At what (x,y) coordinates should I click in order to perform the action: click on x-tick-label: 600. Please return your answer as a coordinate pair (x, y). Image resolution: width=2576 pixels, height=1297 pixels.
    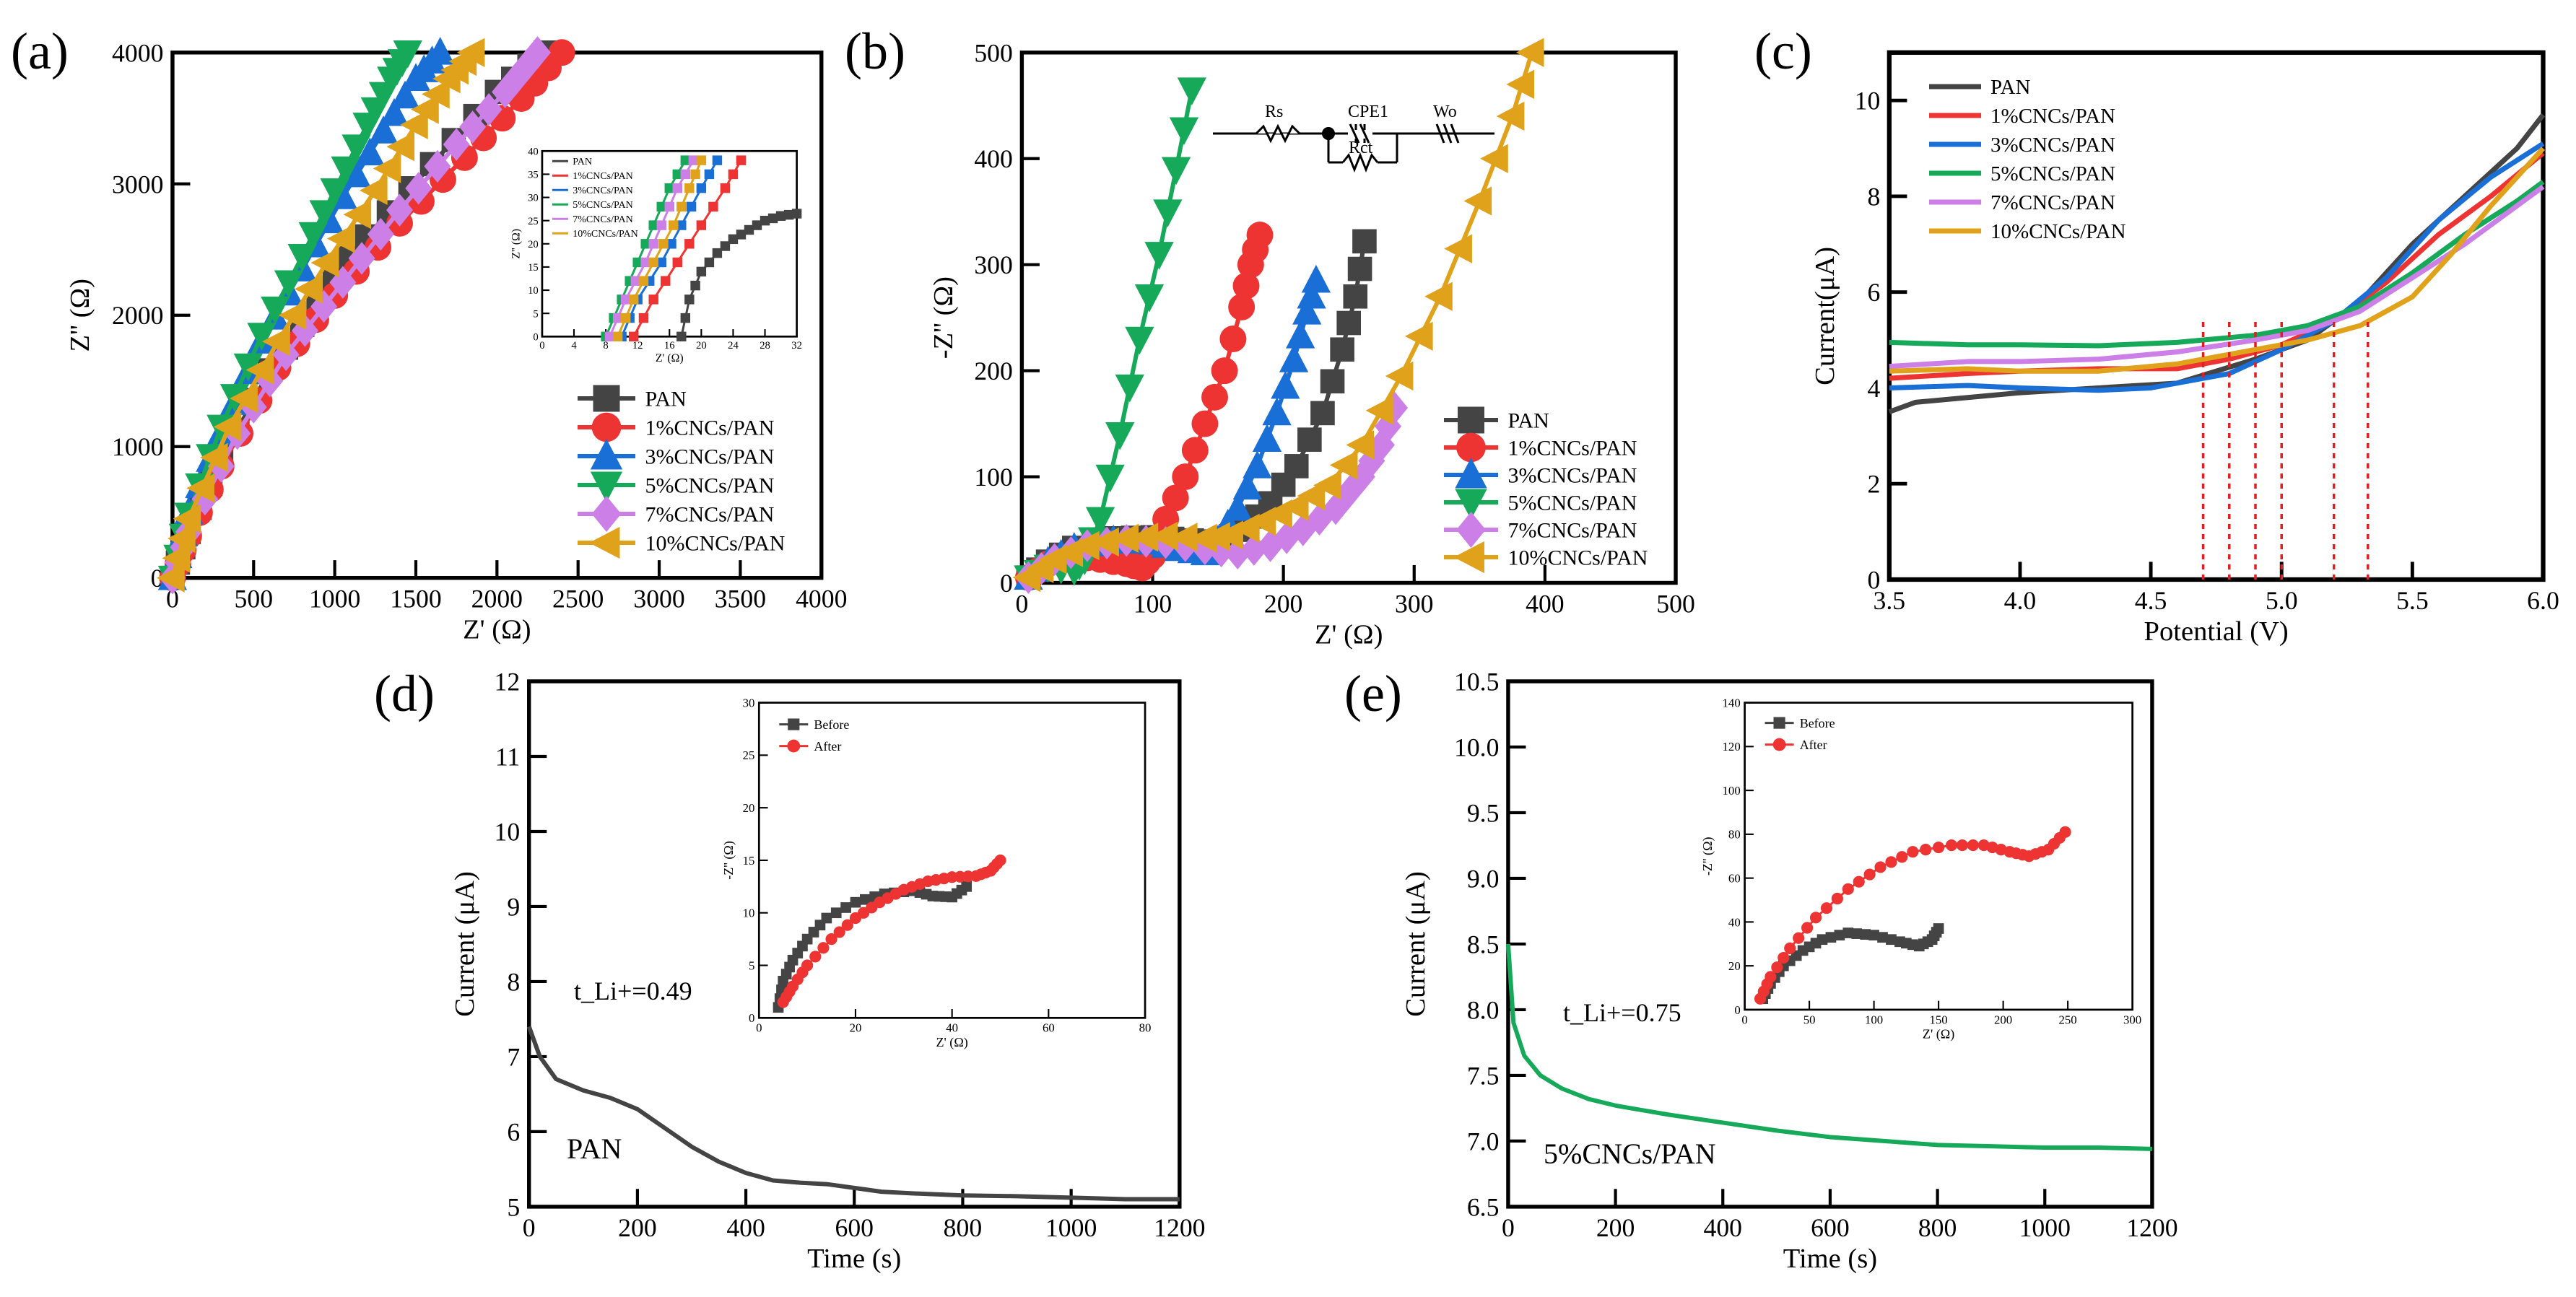
    Looking at the image, I should click on (854, 1227).